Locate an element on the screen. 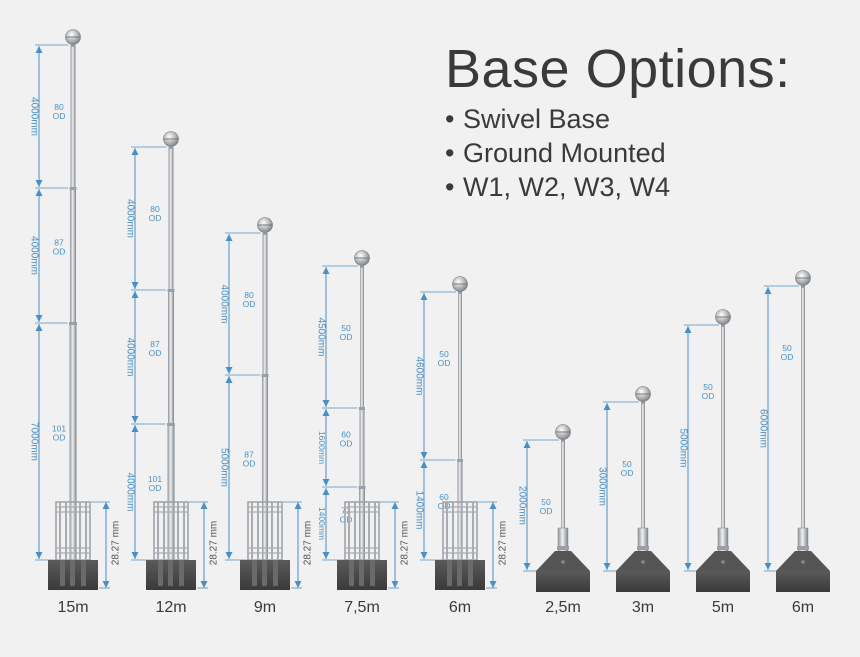 Image resolution: width=860 pixels, height=657 pixels. segment-length: 1400mm is located at coordinates (418, 510).